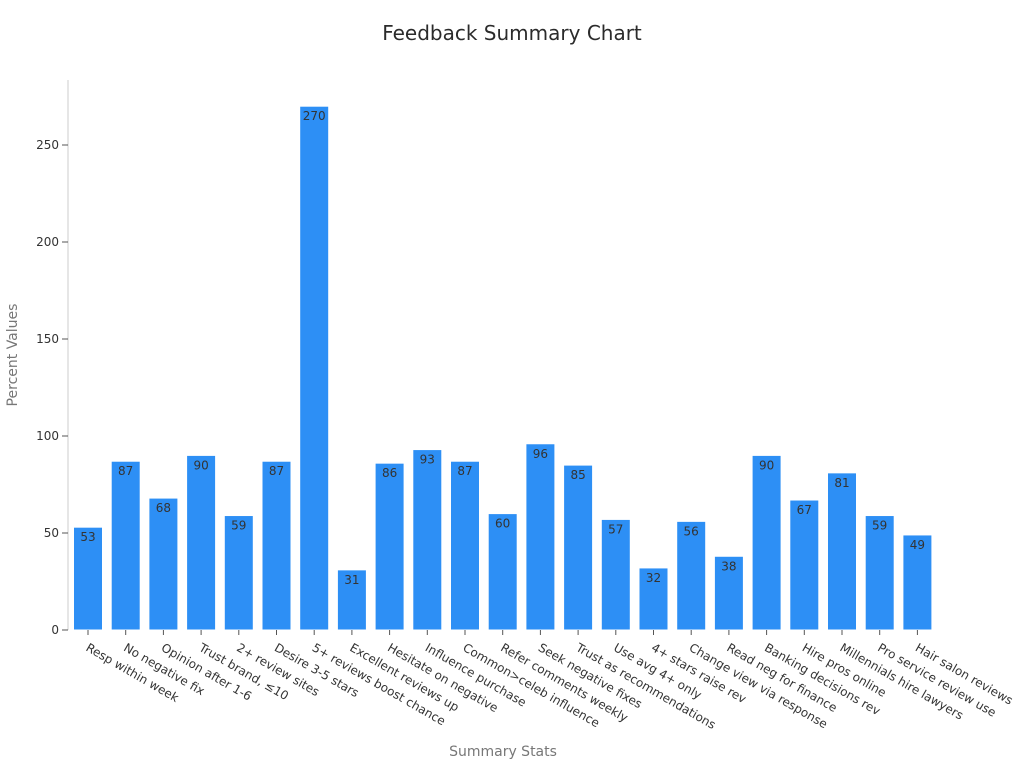 Image resolution: width=1024 pixels, height=768 pixels. What do you see at coordinates (389, 473) in the screenshot?
I see `bar-value-label: 86` at bounding box center [389, 473].